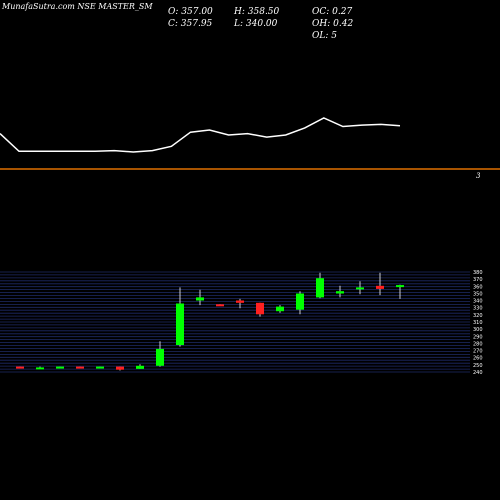 The width and height of the screenshot is (500, 500). Describe the element at coordinates (478, 316) in the screenshot. I see `y-tick-label: 320` at that location.